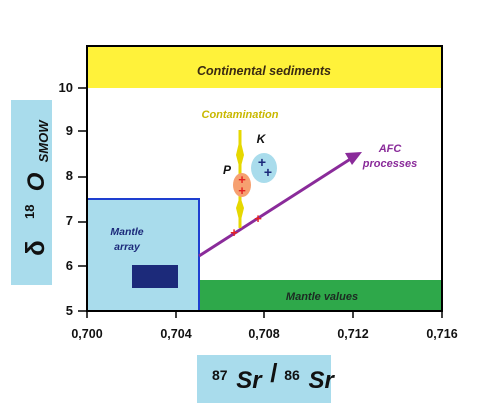 Image resolution: width=500 pixels, height=415 pixels. What do you see at coordinates (175, 334) in the screenshot?
I see `x-tick-label: 0,704` at bounding box center [175, 334].